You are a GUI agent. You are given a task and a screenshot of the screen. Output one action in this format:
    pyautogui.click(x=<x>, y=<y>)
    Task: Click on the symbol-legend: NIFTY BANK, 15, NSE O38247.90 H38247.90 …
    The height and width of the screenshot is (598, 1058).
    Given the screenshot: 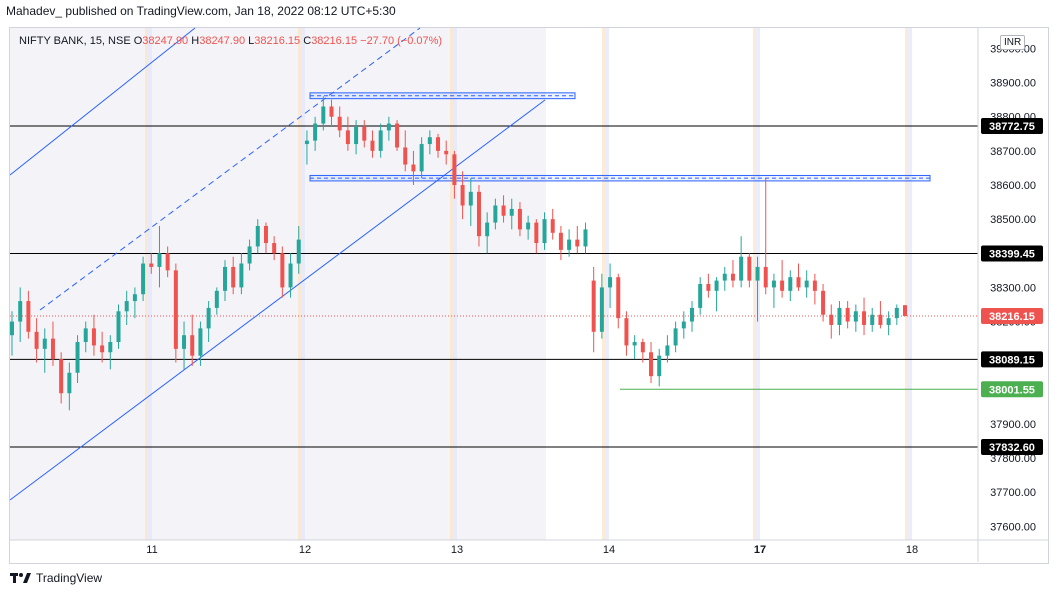 What is the action you would take?
    pyautogui.click(x=230, y=41)
    